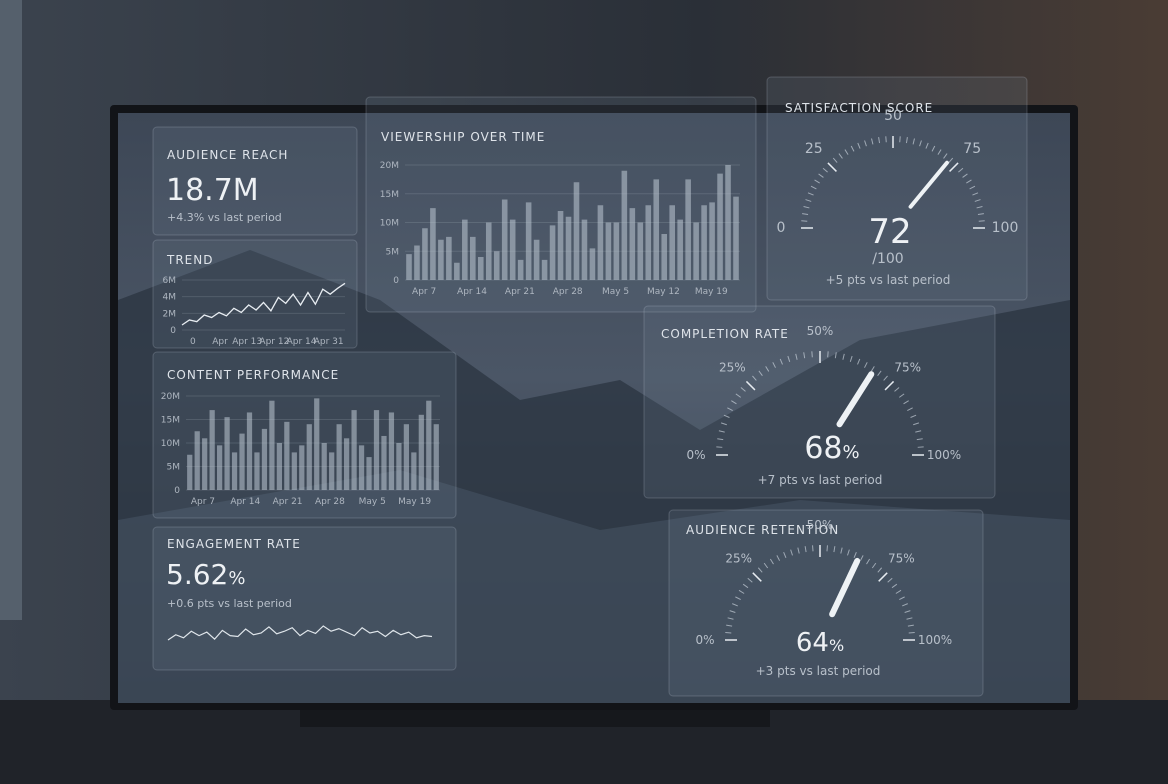 The image size is (1168, 784). What do you see at coordinates (820, 480) in the screenshot?
I see `gauge-delta: +7 pts vs last period` at bounding box center [820, 480].